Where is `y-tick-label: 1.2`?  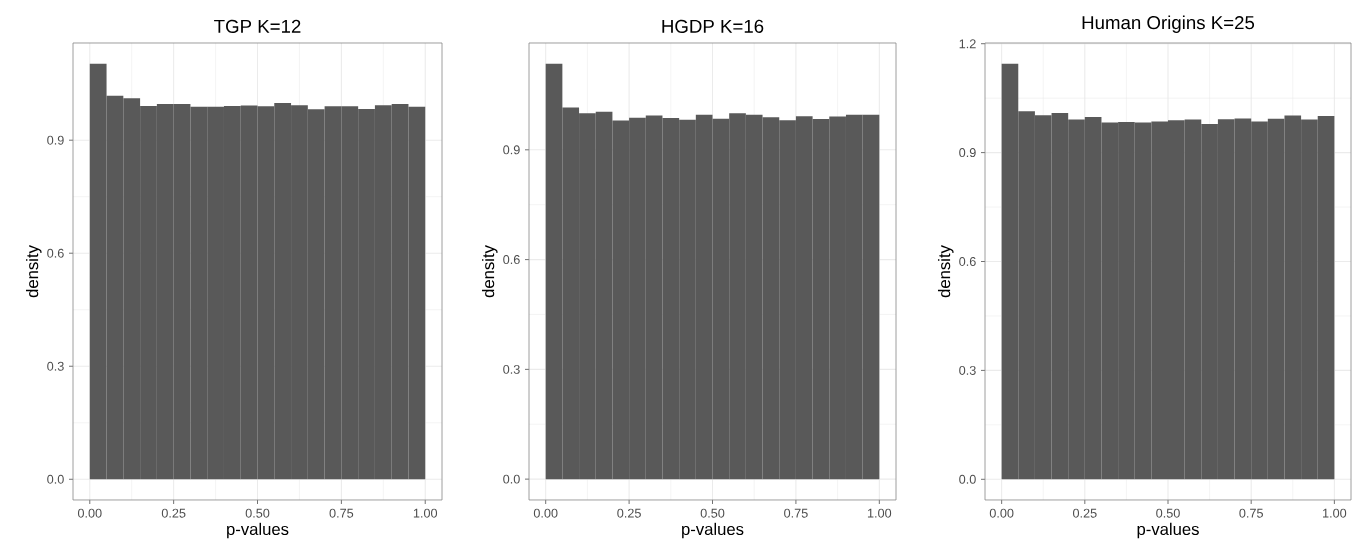 y-tick-label: 1.2 is located at coordinates (967, 44).